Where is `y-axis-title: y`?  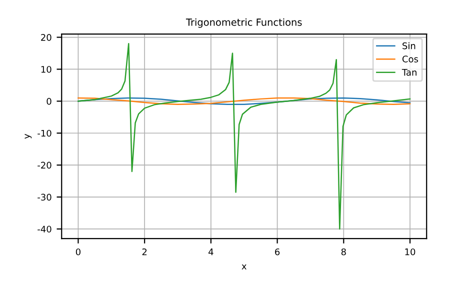 y-axis-title: y is located at coordinates (28, 136).